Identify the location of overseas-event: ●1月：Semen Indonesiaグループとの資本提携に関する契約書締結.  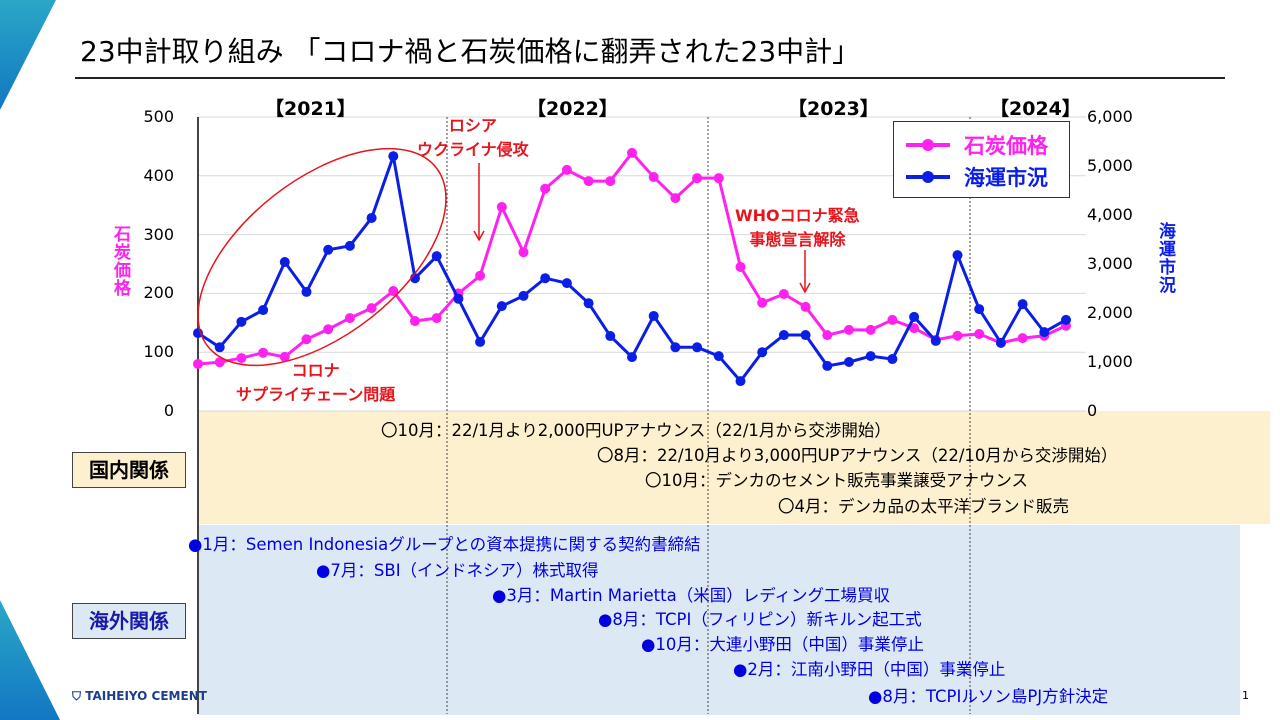
(444, 544).